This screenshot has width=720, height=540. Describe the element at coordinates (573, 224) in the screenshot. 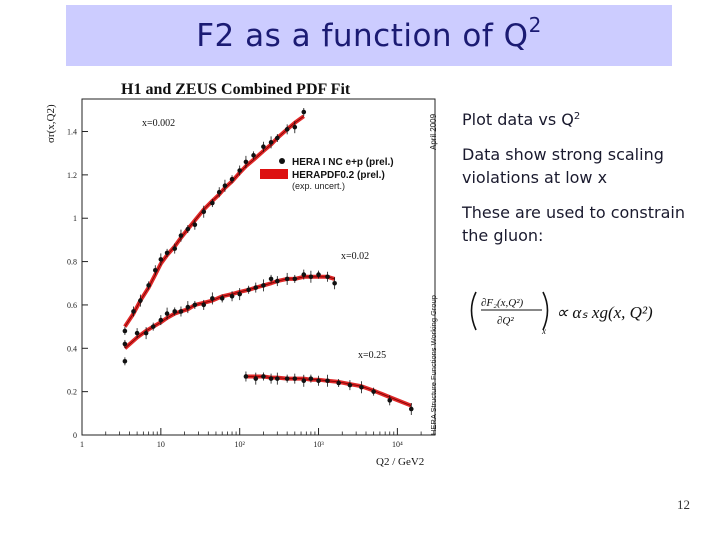

I see `bullet-3: These are used to constrain the gluon:` at that location.